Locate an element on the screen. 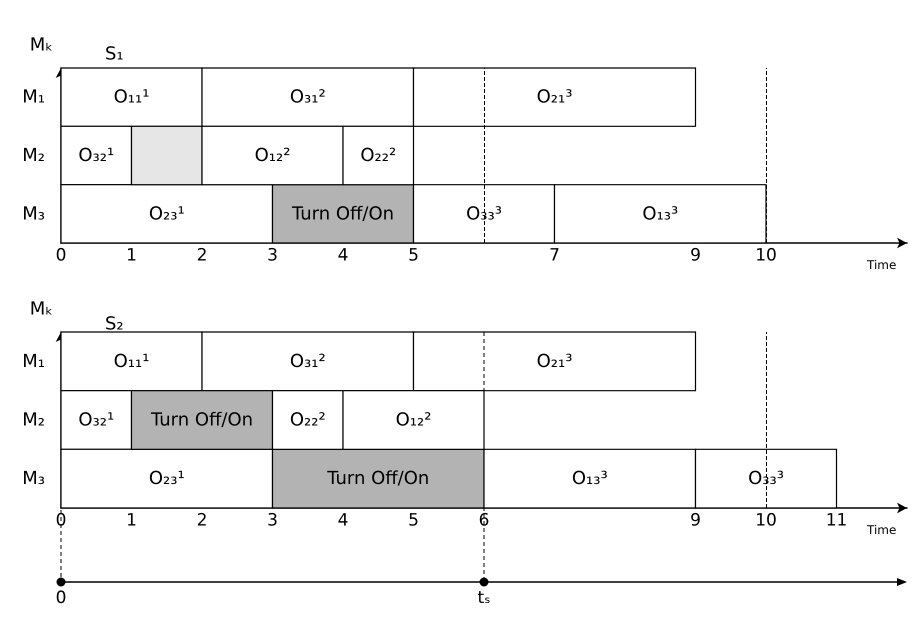  x-tick-label: 6 is located at coordinates (484, 520).